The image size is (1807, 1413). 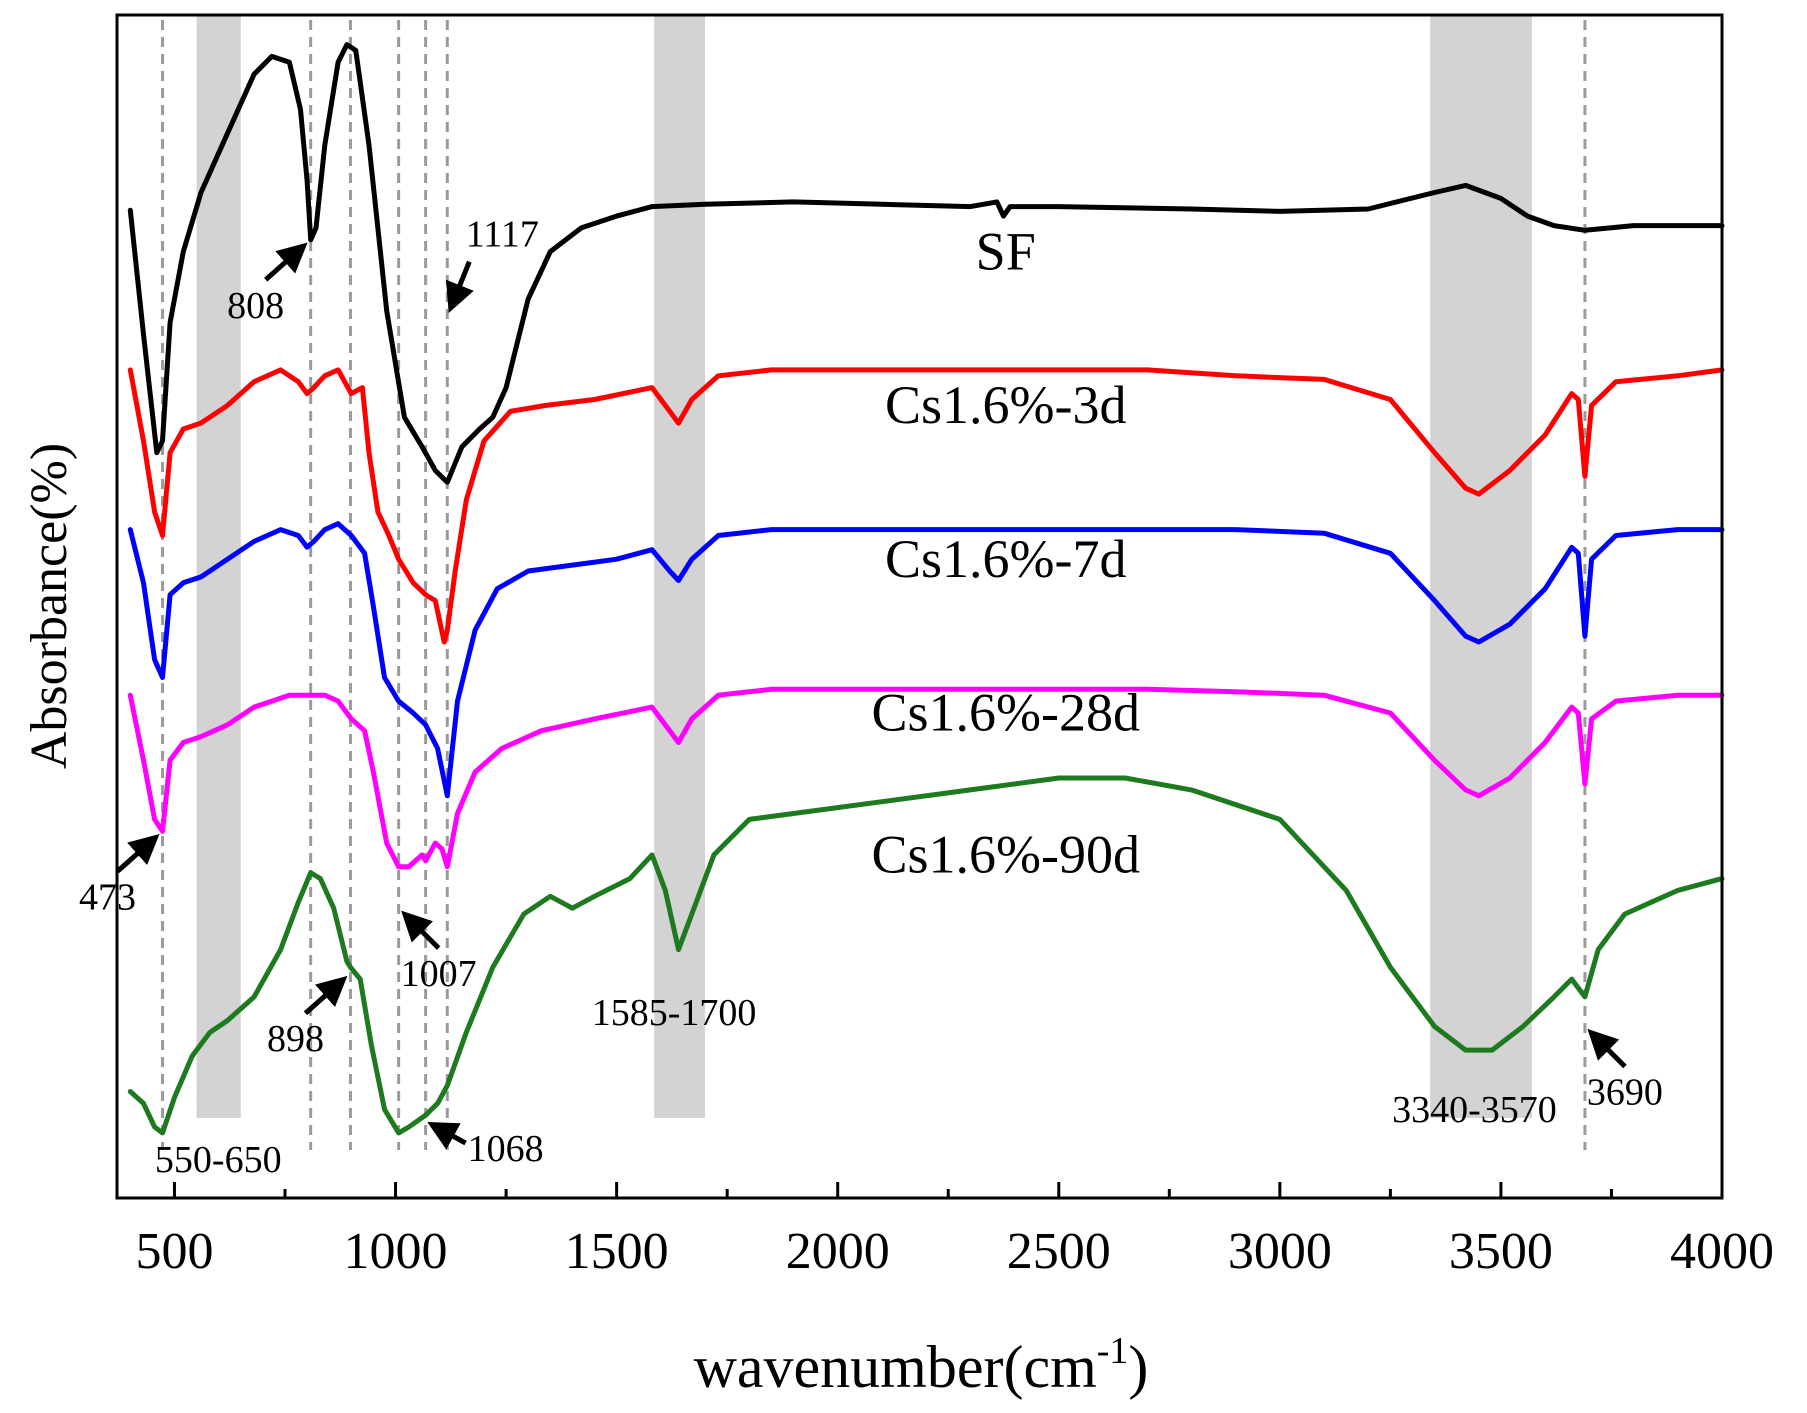 I want to click on x-axis-label-close: ), so click(x=1138, y=1367).